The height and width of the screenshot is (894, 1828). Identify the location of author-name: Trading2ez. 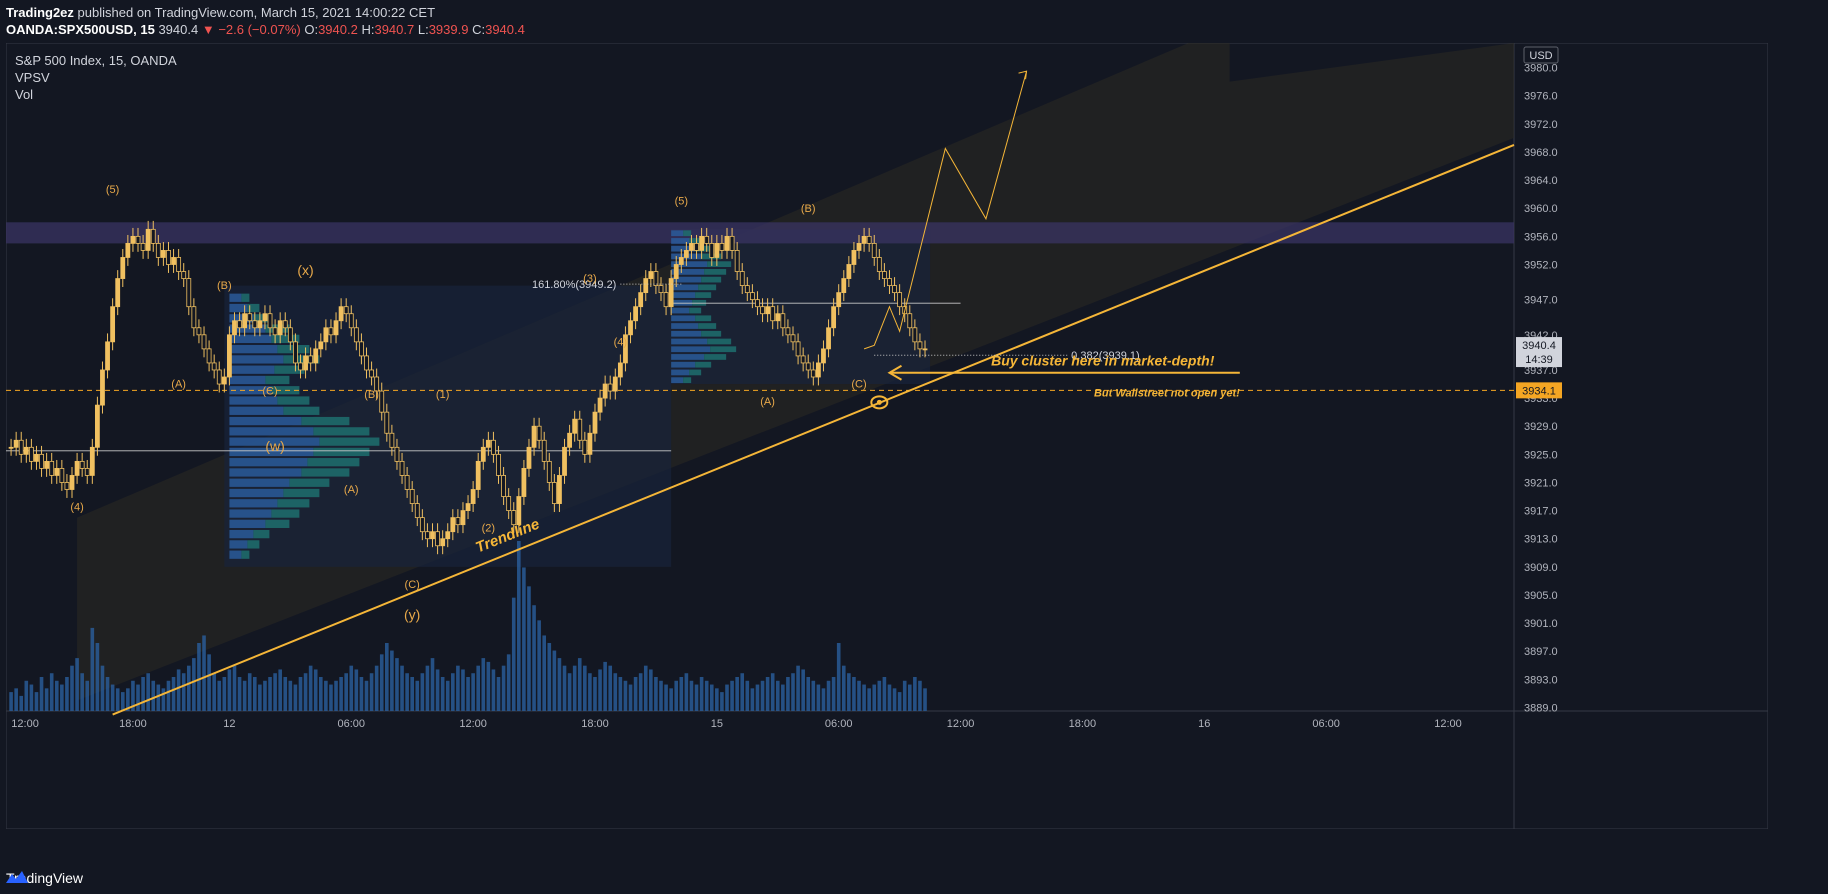
(40, 12).